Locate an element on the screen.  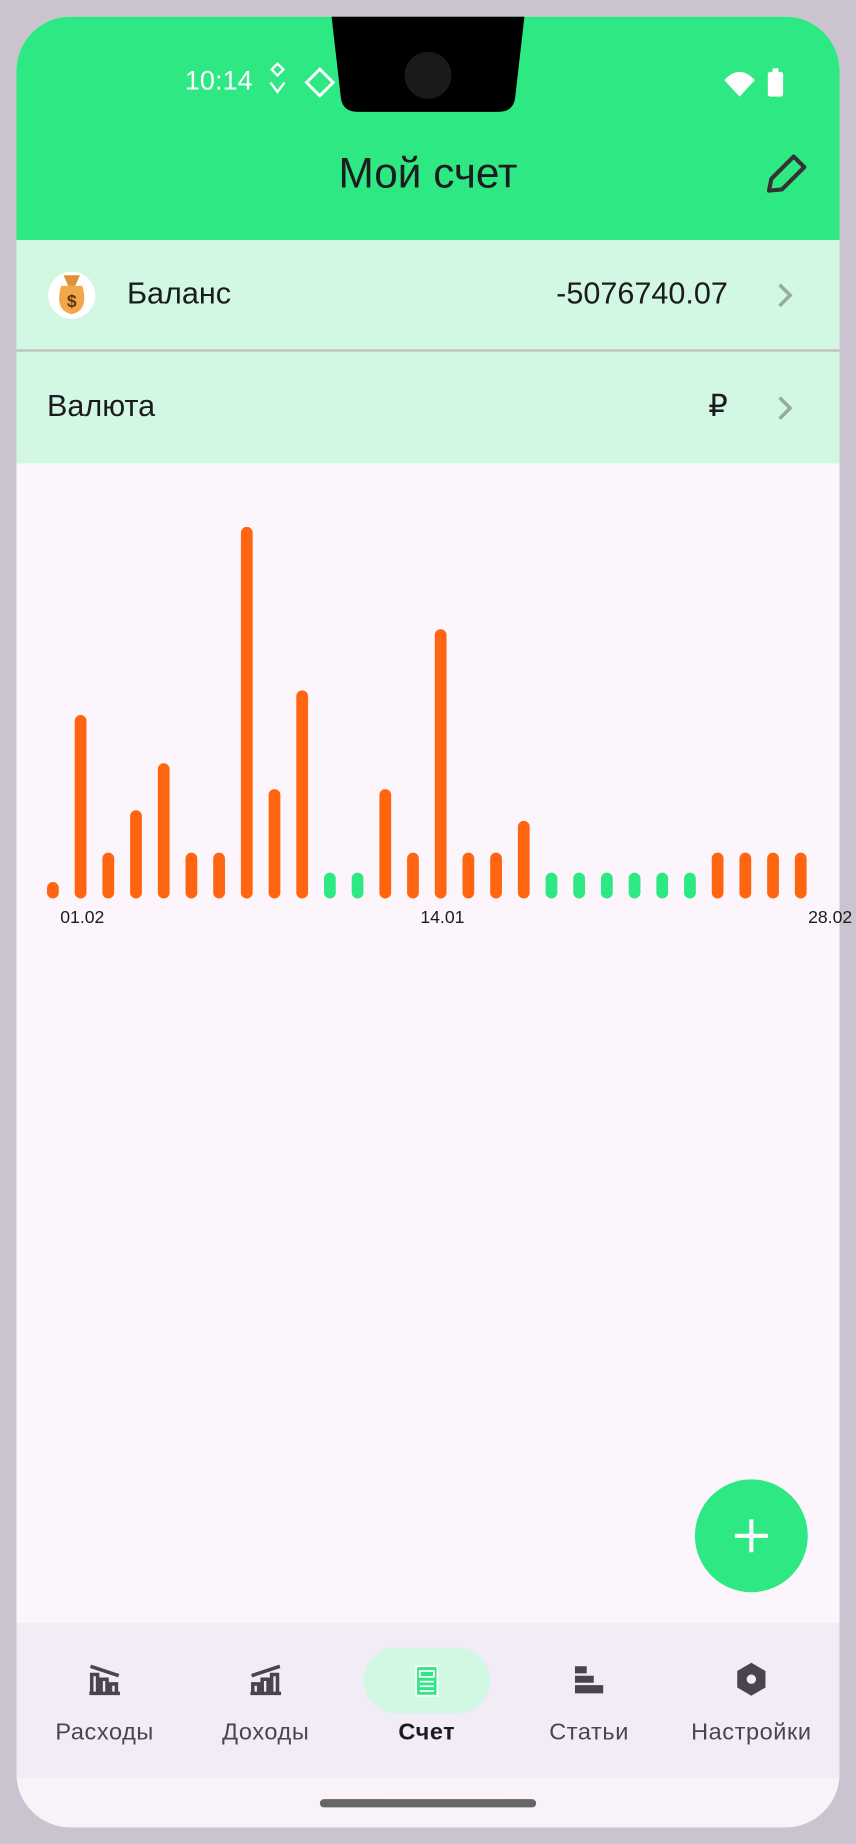
battery-icon is located at coordinates (775, 84).